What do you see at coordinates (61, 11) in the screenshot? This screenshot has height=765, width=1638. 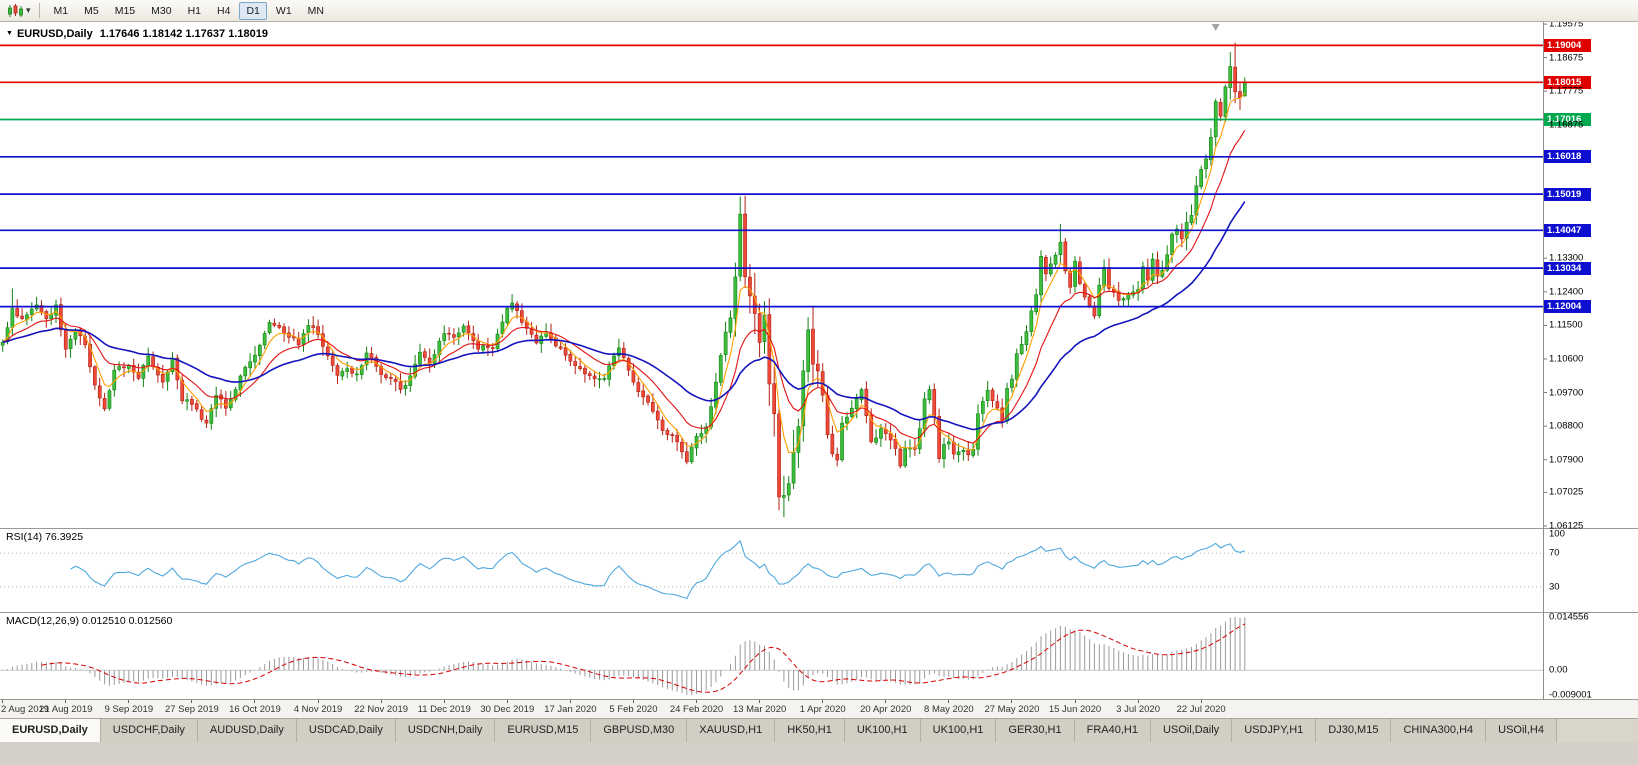 I see `timeframe-button-M1: M1` at bounding box center [61, 11].